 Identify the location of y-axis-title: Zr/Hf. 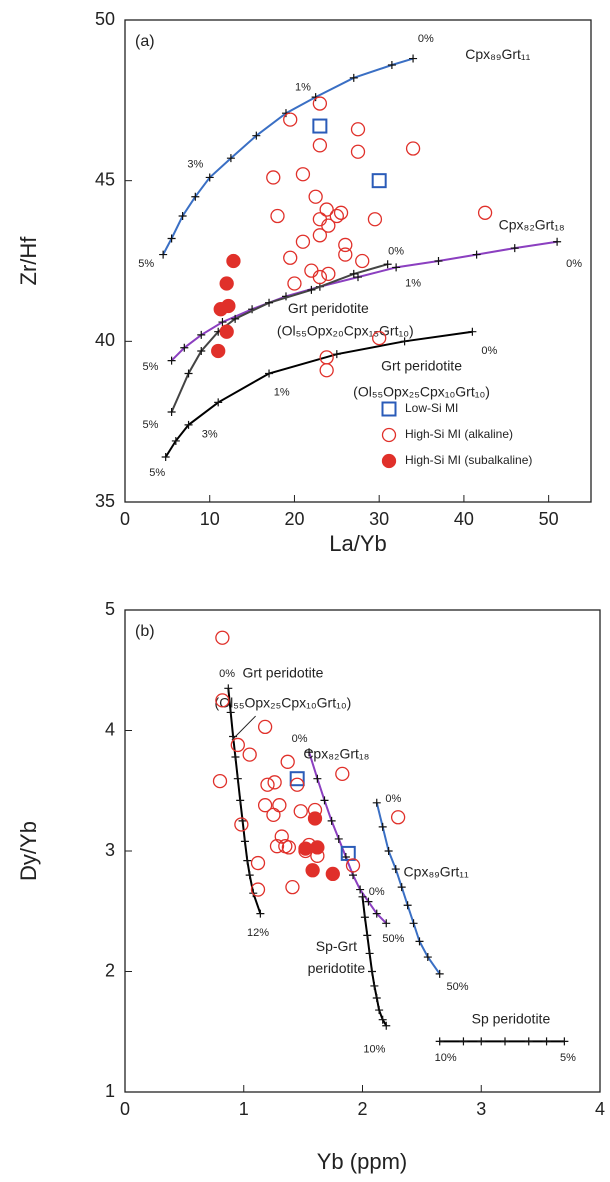
(28, 261).